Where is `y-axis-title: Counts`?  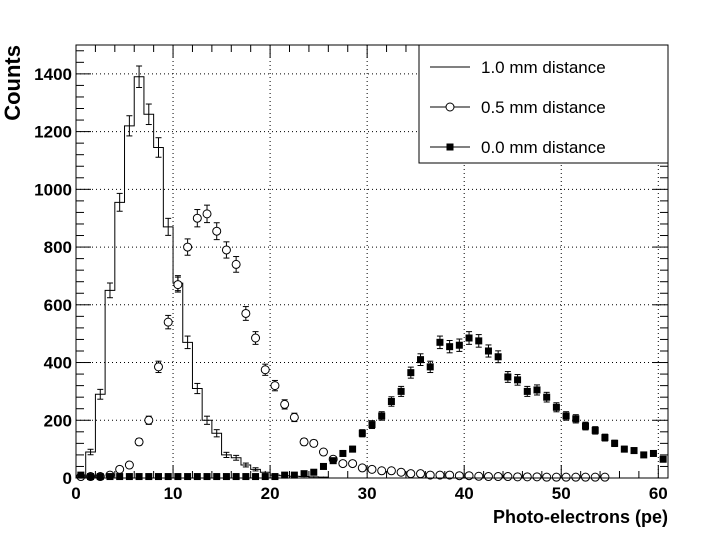
y-axis-title: Counts is located at coordinates (12, 83).